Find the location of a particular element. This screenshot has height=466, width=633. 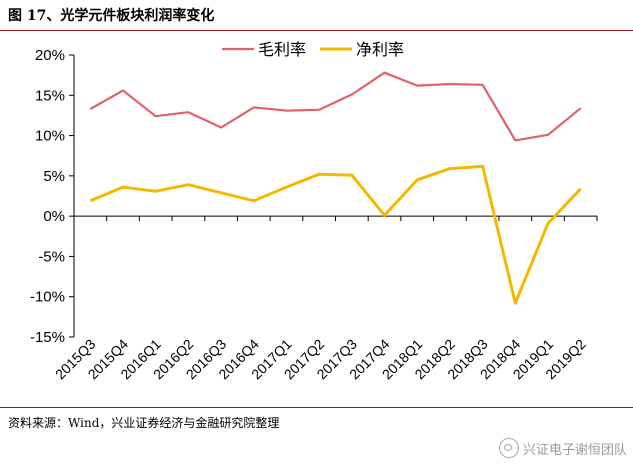

y-tick-label: -15% is located at coordinates (47, 337).